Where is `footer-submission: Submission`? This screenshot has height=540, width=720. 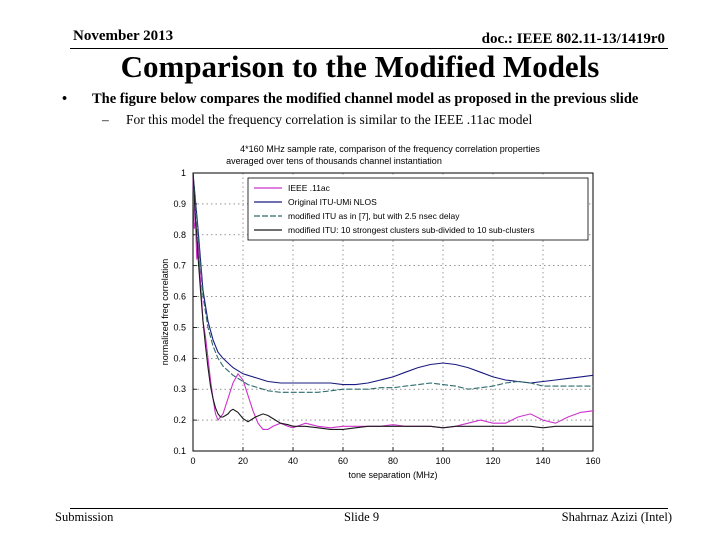
footer-submission: Submission is located at coordinates (84, 517).